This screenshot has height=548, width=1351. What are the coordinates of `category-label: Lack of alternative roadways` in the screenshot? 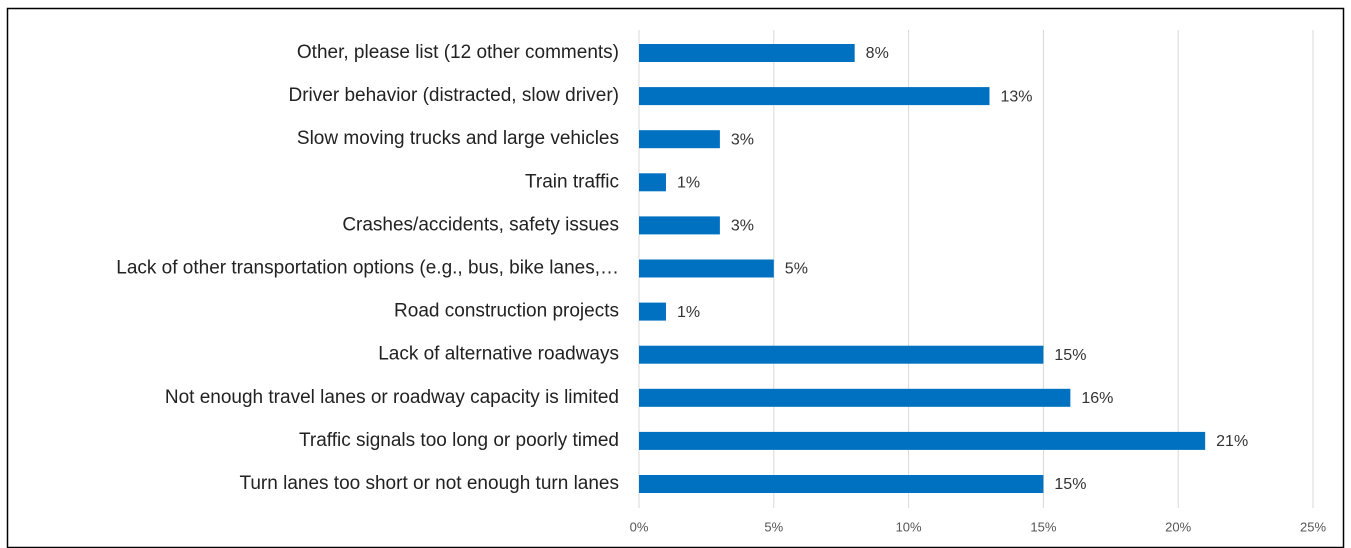 It's located at (498, 354).